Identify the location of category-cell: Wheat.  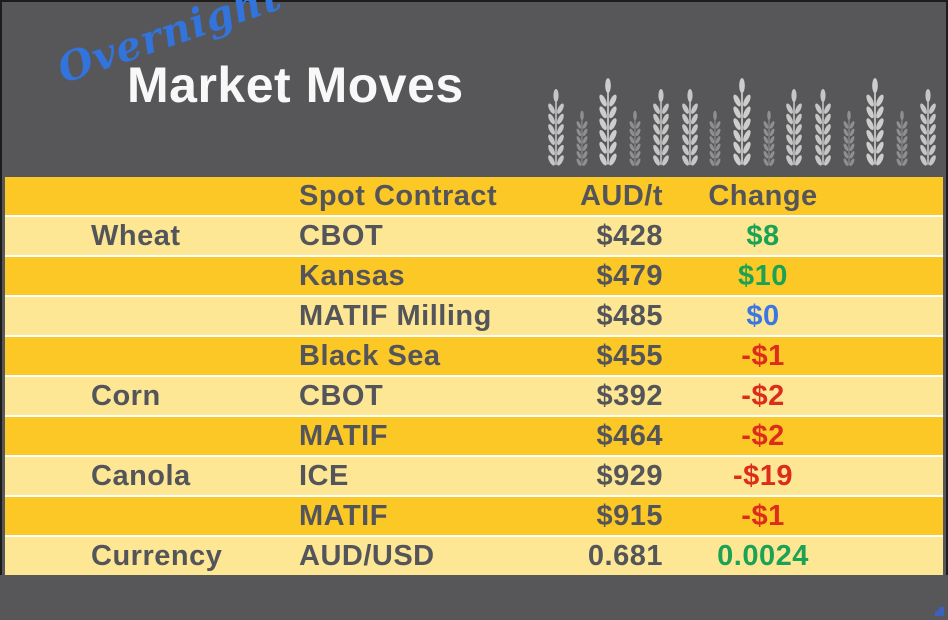
(136, 235).